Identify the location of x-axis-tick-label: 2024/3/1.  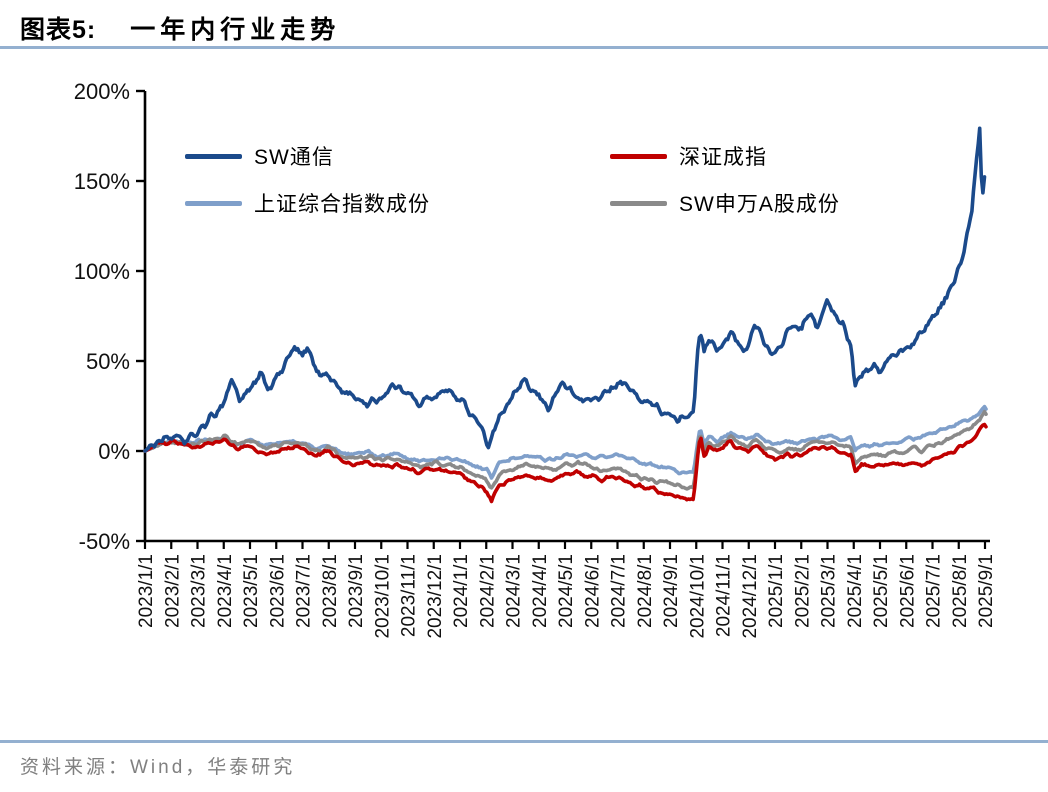
(514, 591).